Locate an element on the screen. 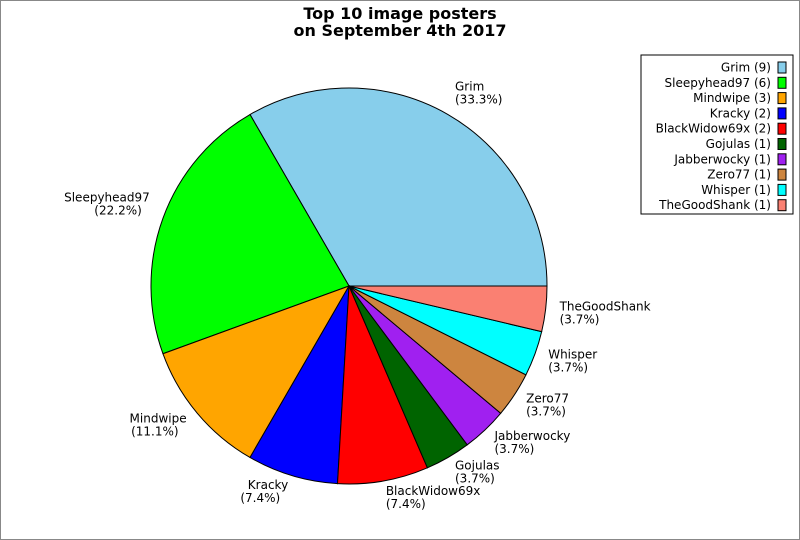 The image size is (800, 540). pie-slice-mindwipe is located at coordinates (256, 372).